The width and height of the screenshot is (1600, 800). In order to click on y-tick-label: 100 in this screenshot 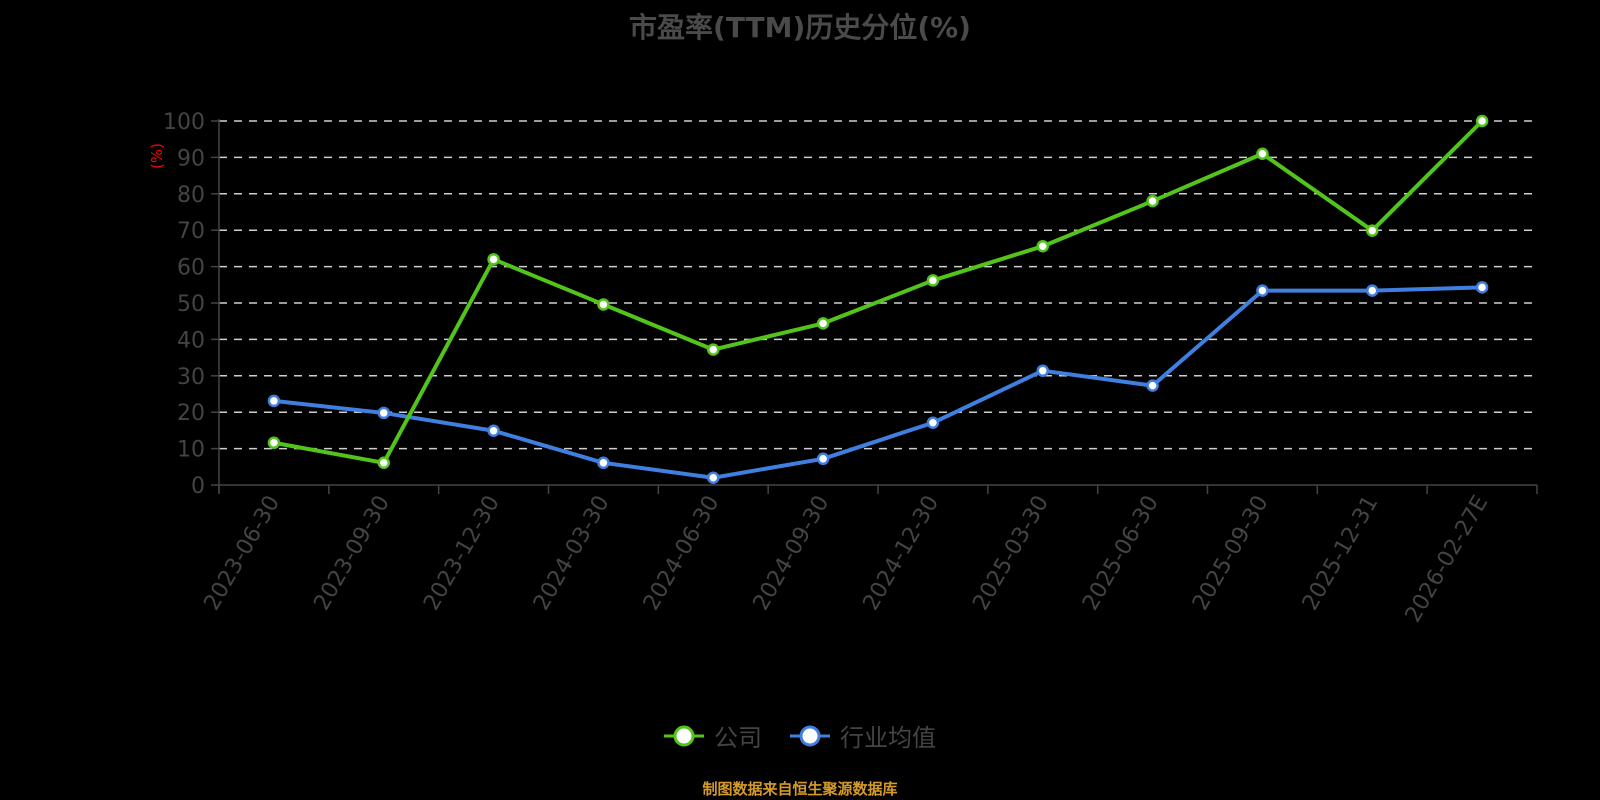, I will do `click(184, 122)`.